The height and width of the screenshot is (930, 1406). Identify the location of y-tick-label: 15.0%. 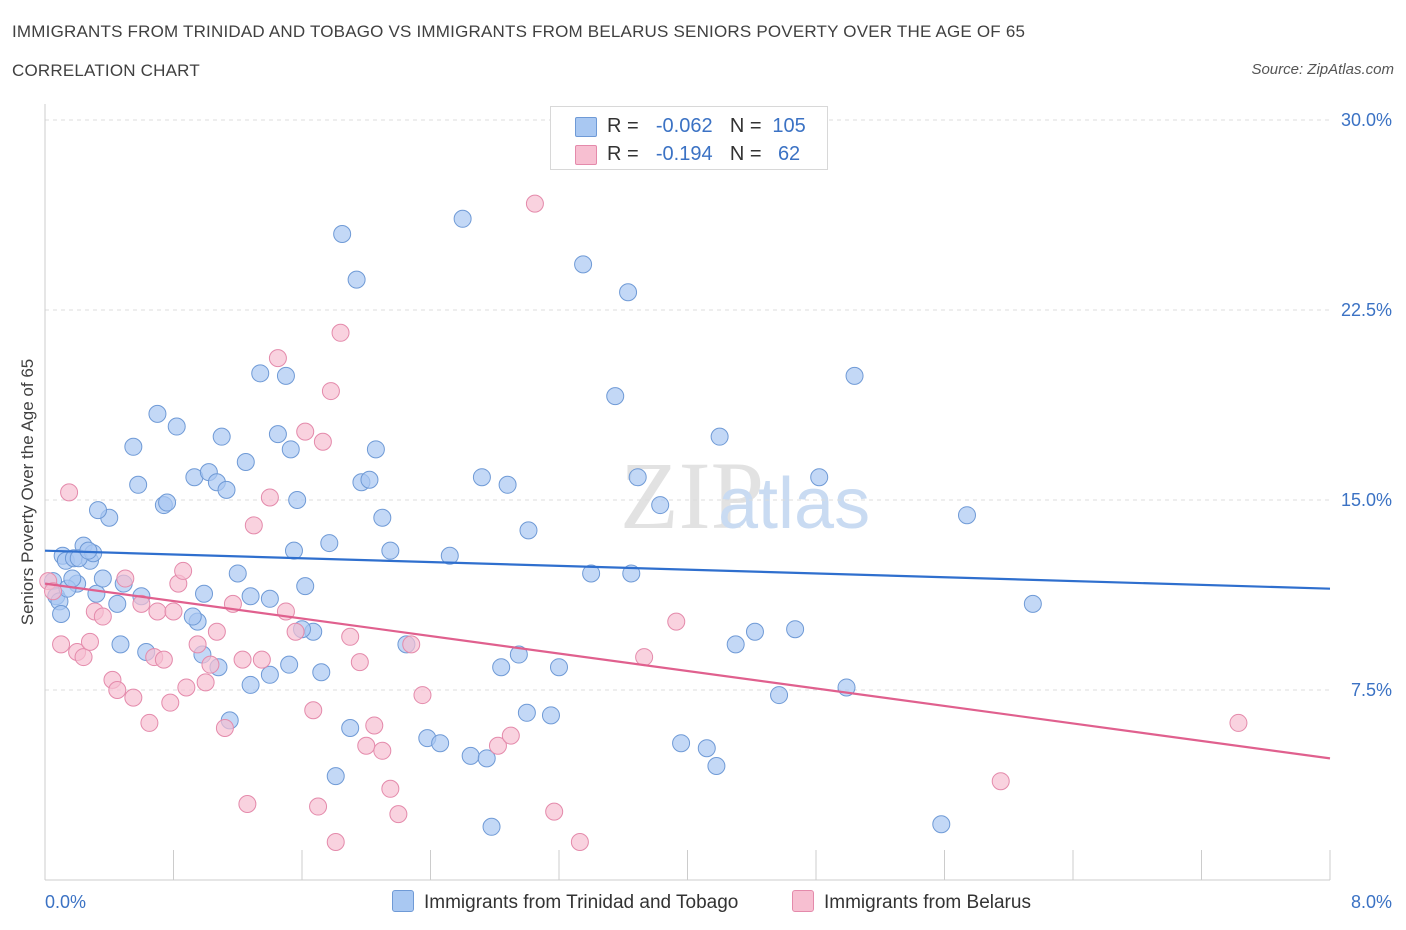
(1366, 500).